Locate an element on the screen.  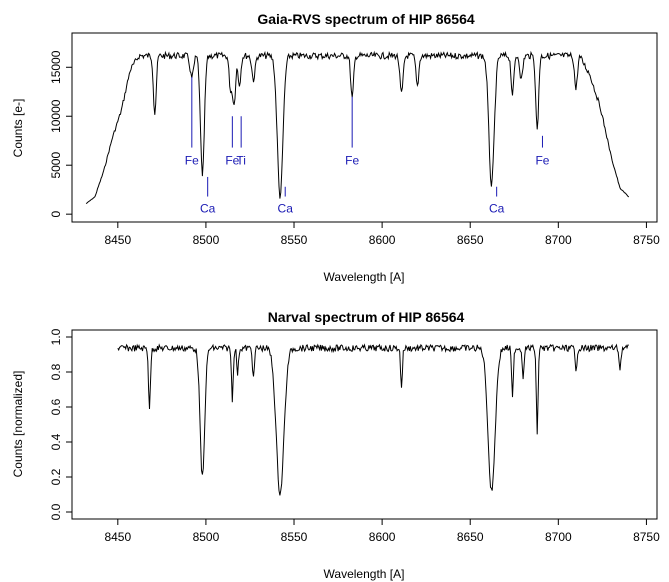
y-tick-label: 10000 is located at coordinates (56, 116).